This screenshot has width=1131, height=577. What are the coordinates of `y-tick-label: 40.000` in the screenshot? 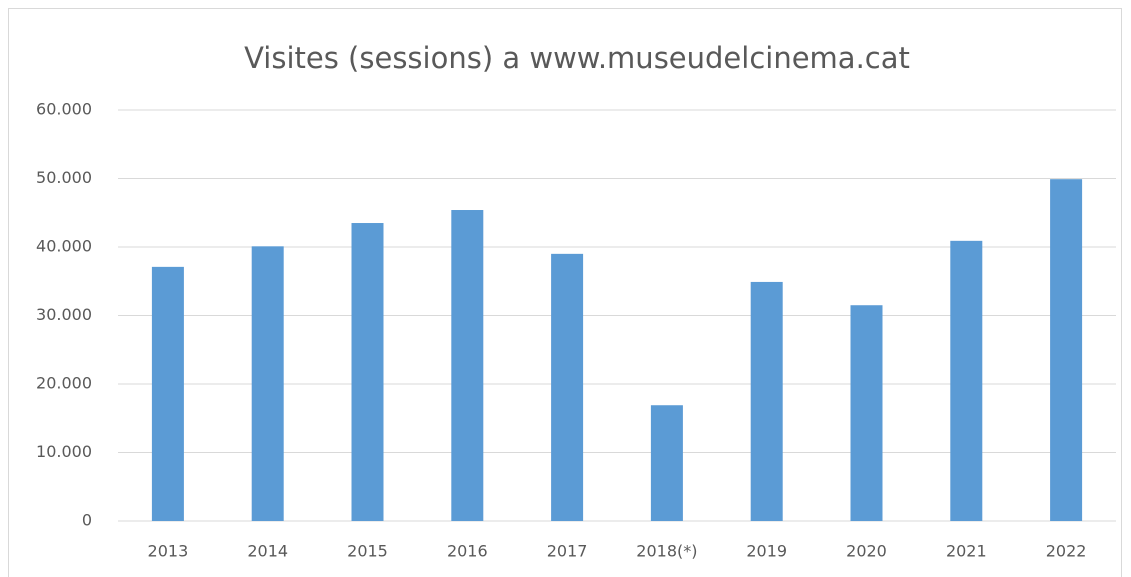 It's located at (64, 246).